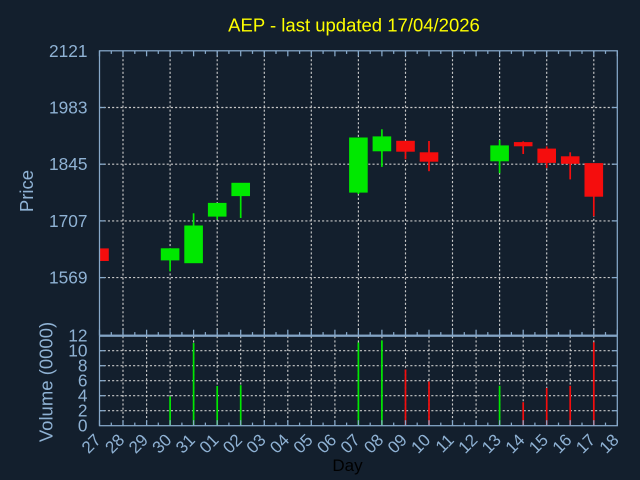  What do you see at coordinates (354, 25) in the screenshot?
I see `svg-text: AEP - last updated 17/04/2026` at bounding box center [354, 25].